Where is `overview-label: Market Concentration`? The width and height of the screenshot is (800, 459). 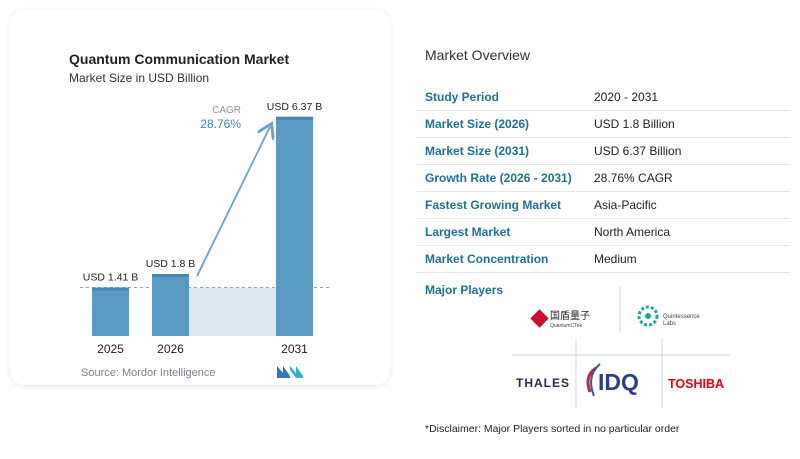
overview-label: Market Concentration is located at coordinates (487, 259).